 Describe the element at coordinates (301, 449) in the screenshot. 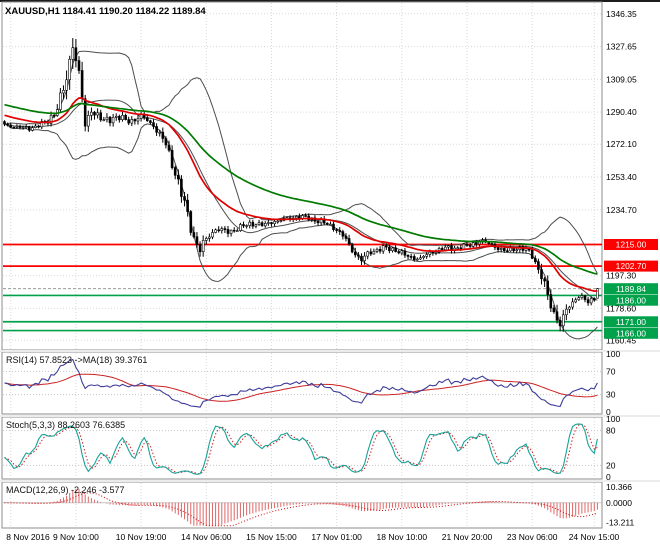

I see `stoch-main-line` at that location.